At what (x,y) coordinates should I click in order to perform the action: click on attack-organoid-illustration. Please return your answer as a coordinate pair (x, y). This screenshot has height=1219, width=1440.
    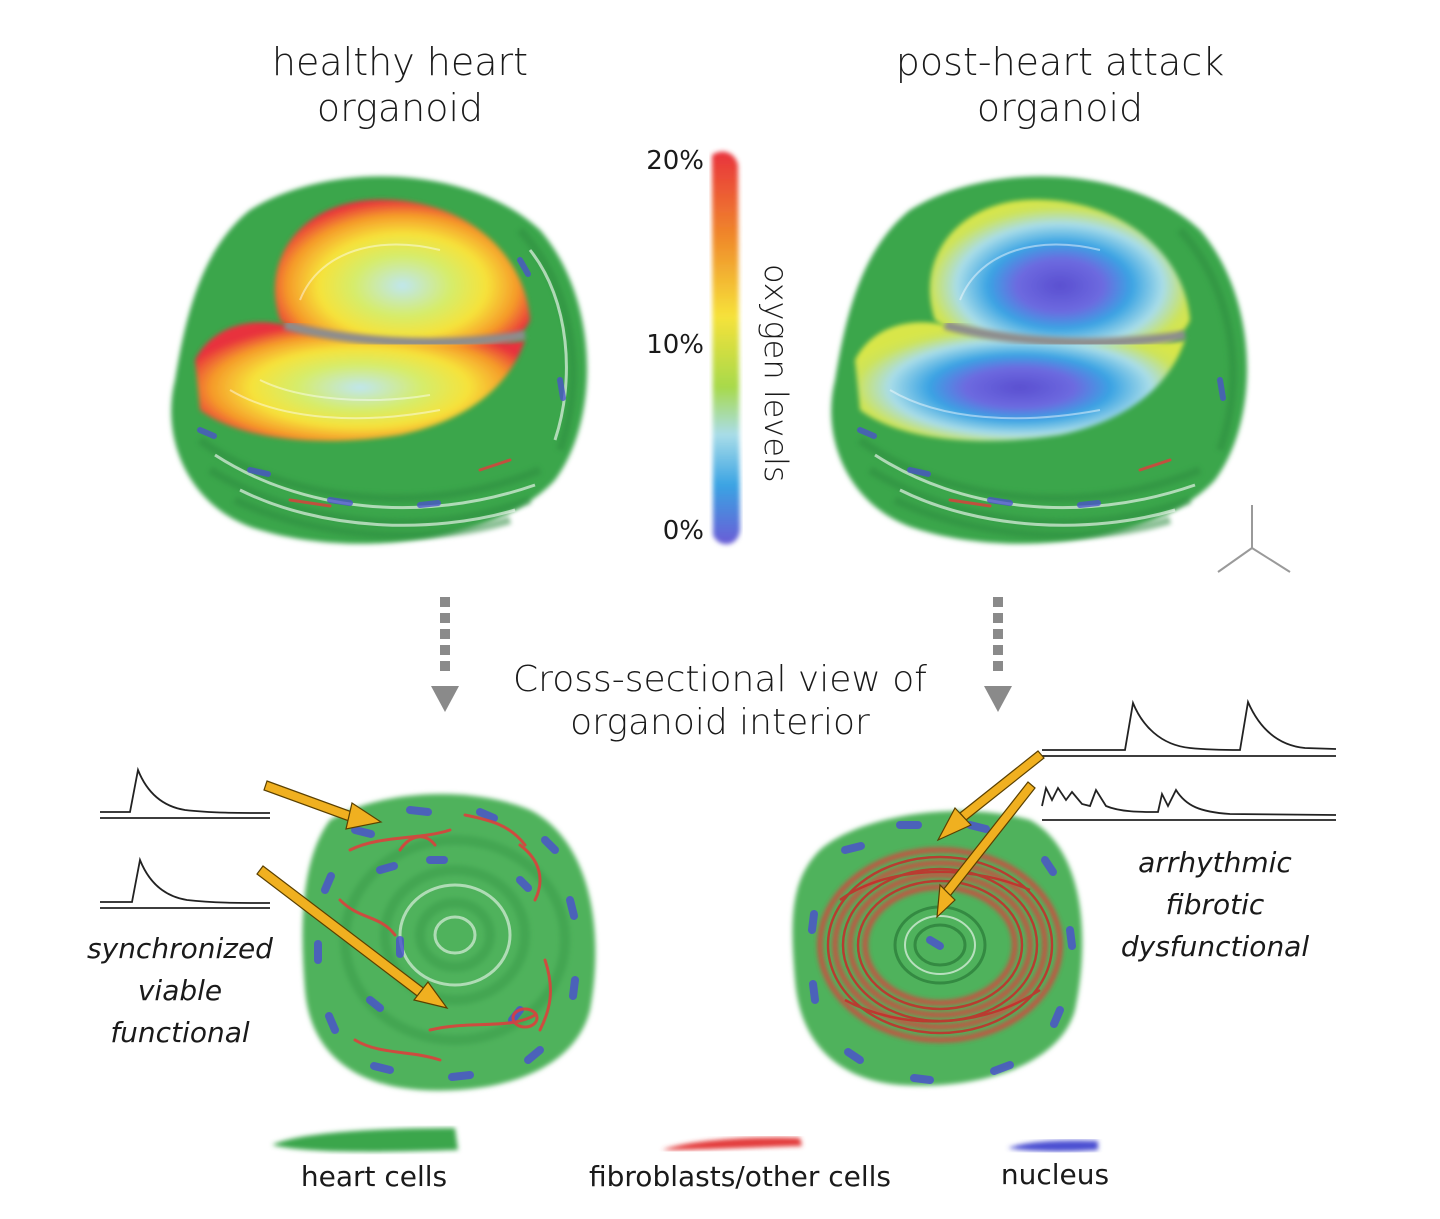
    Looking at the image, I should click on (1039, 360).